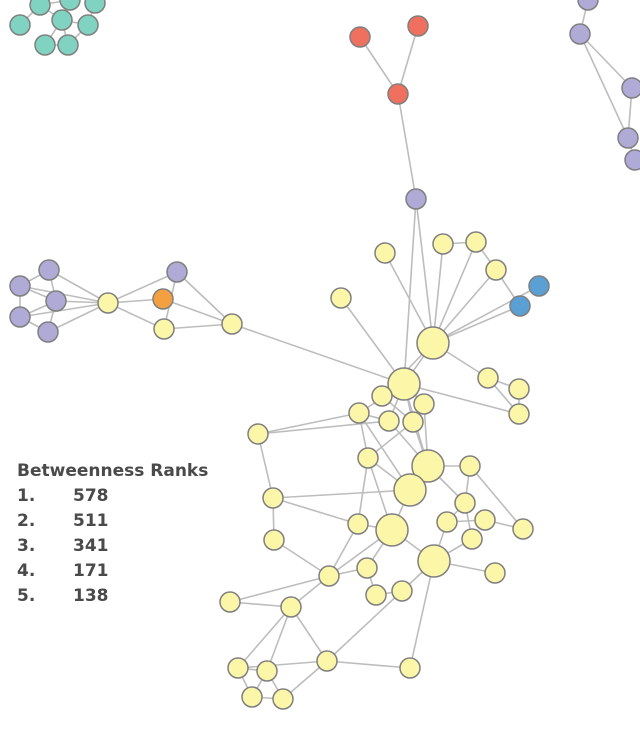 The width and height of the screenshot is (640, 742). Describe the element at coordinates (91, 571) in the screenshot. I see `rank-value: 171` at that location.